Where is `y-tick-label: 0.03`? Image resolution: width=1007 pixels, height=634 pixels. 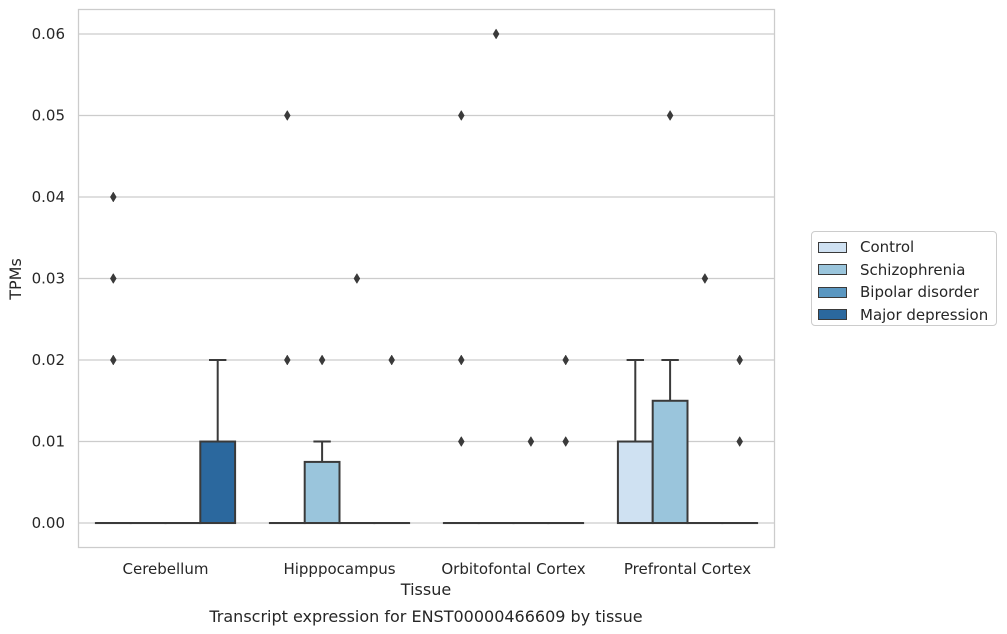 y-tick-label: 0.03 is located at coordinates (48, 279).